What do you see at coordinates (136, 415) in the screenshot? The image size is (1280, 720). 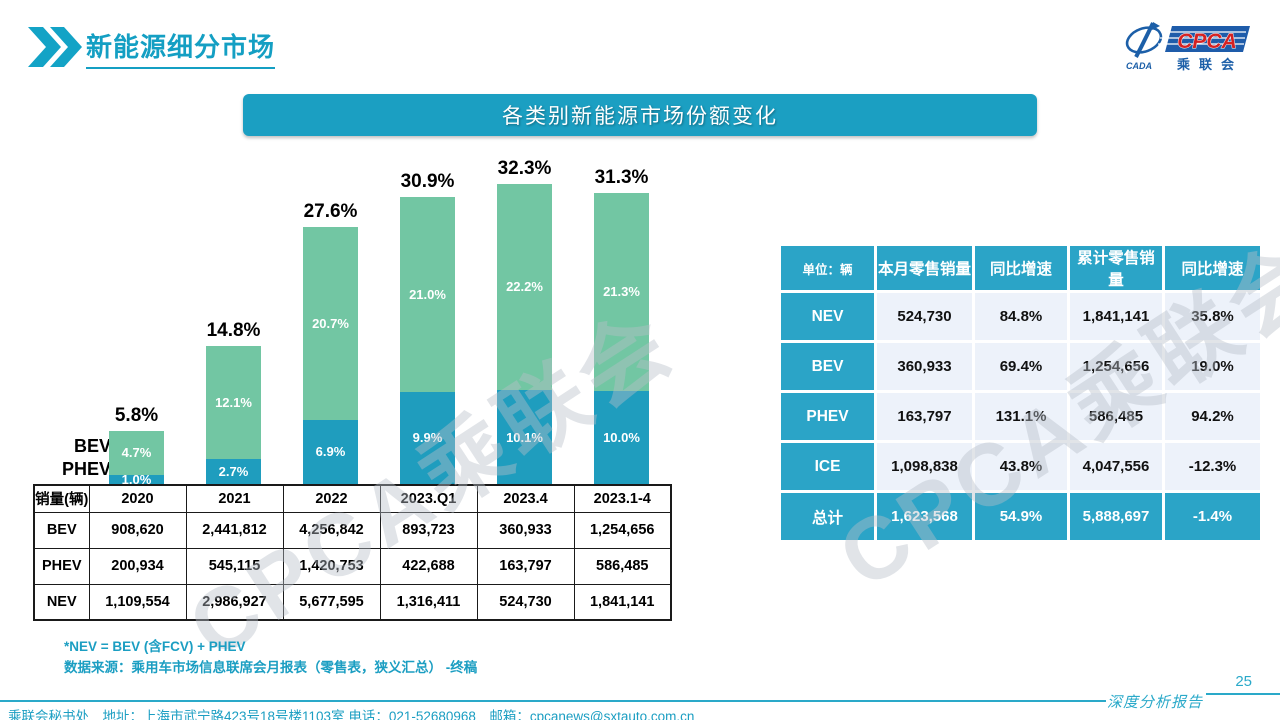 I see `total-share-label-2020: 5.8%` at bounding box center [136, 415].